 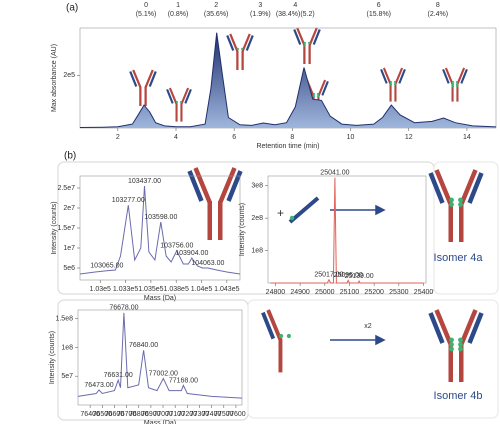 What do you see at coordinates (287, 146) in the screenshot?
I see `x-axis-label: Retention time (min)` at bounding box center [287, 146].